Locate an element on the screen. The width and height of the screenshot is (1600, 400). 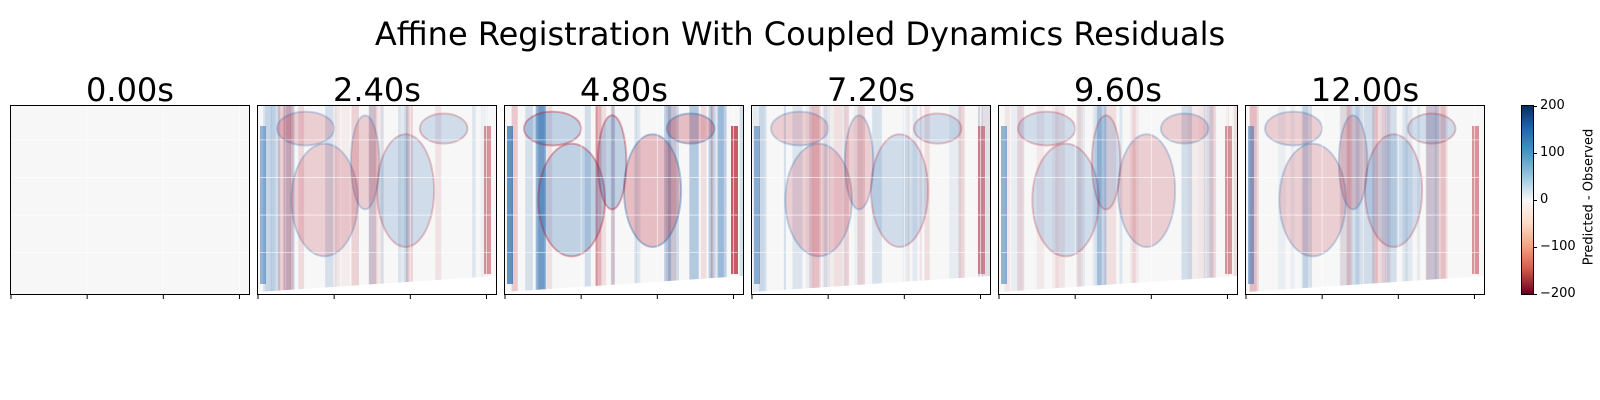
frame-panel: 0.00s is located at coordinates (128, 185).